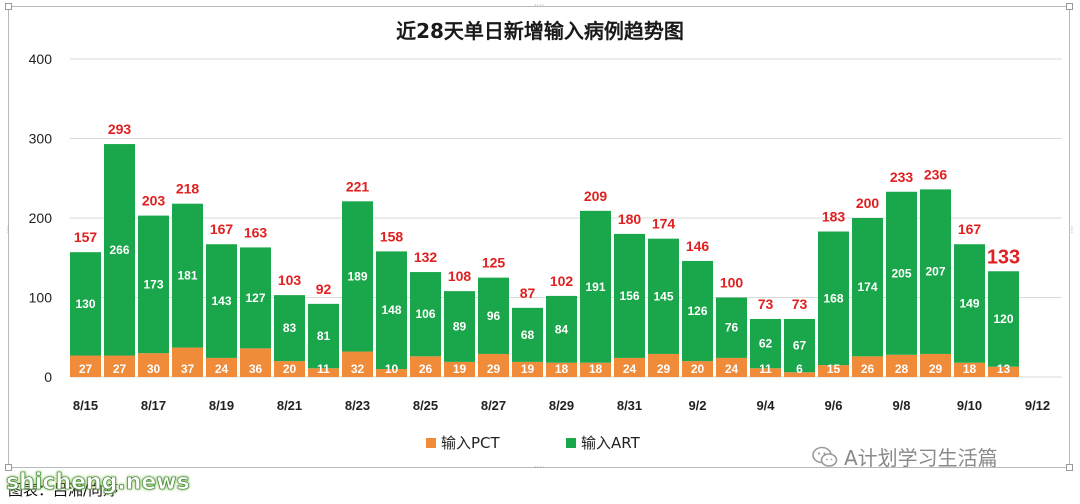  I want to click on pct-value-label: 36, so click(256, 369).